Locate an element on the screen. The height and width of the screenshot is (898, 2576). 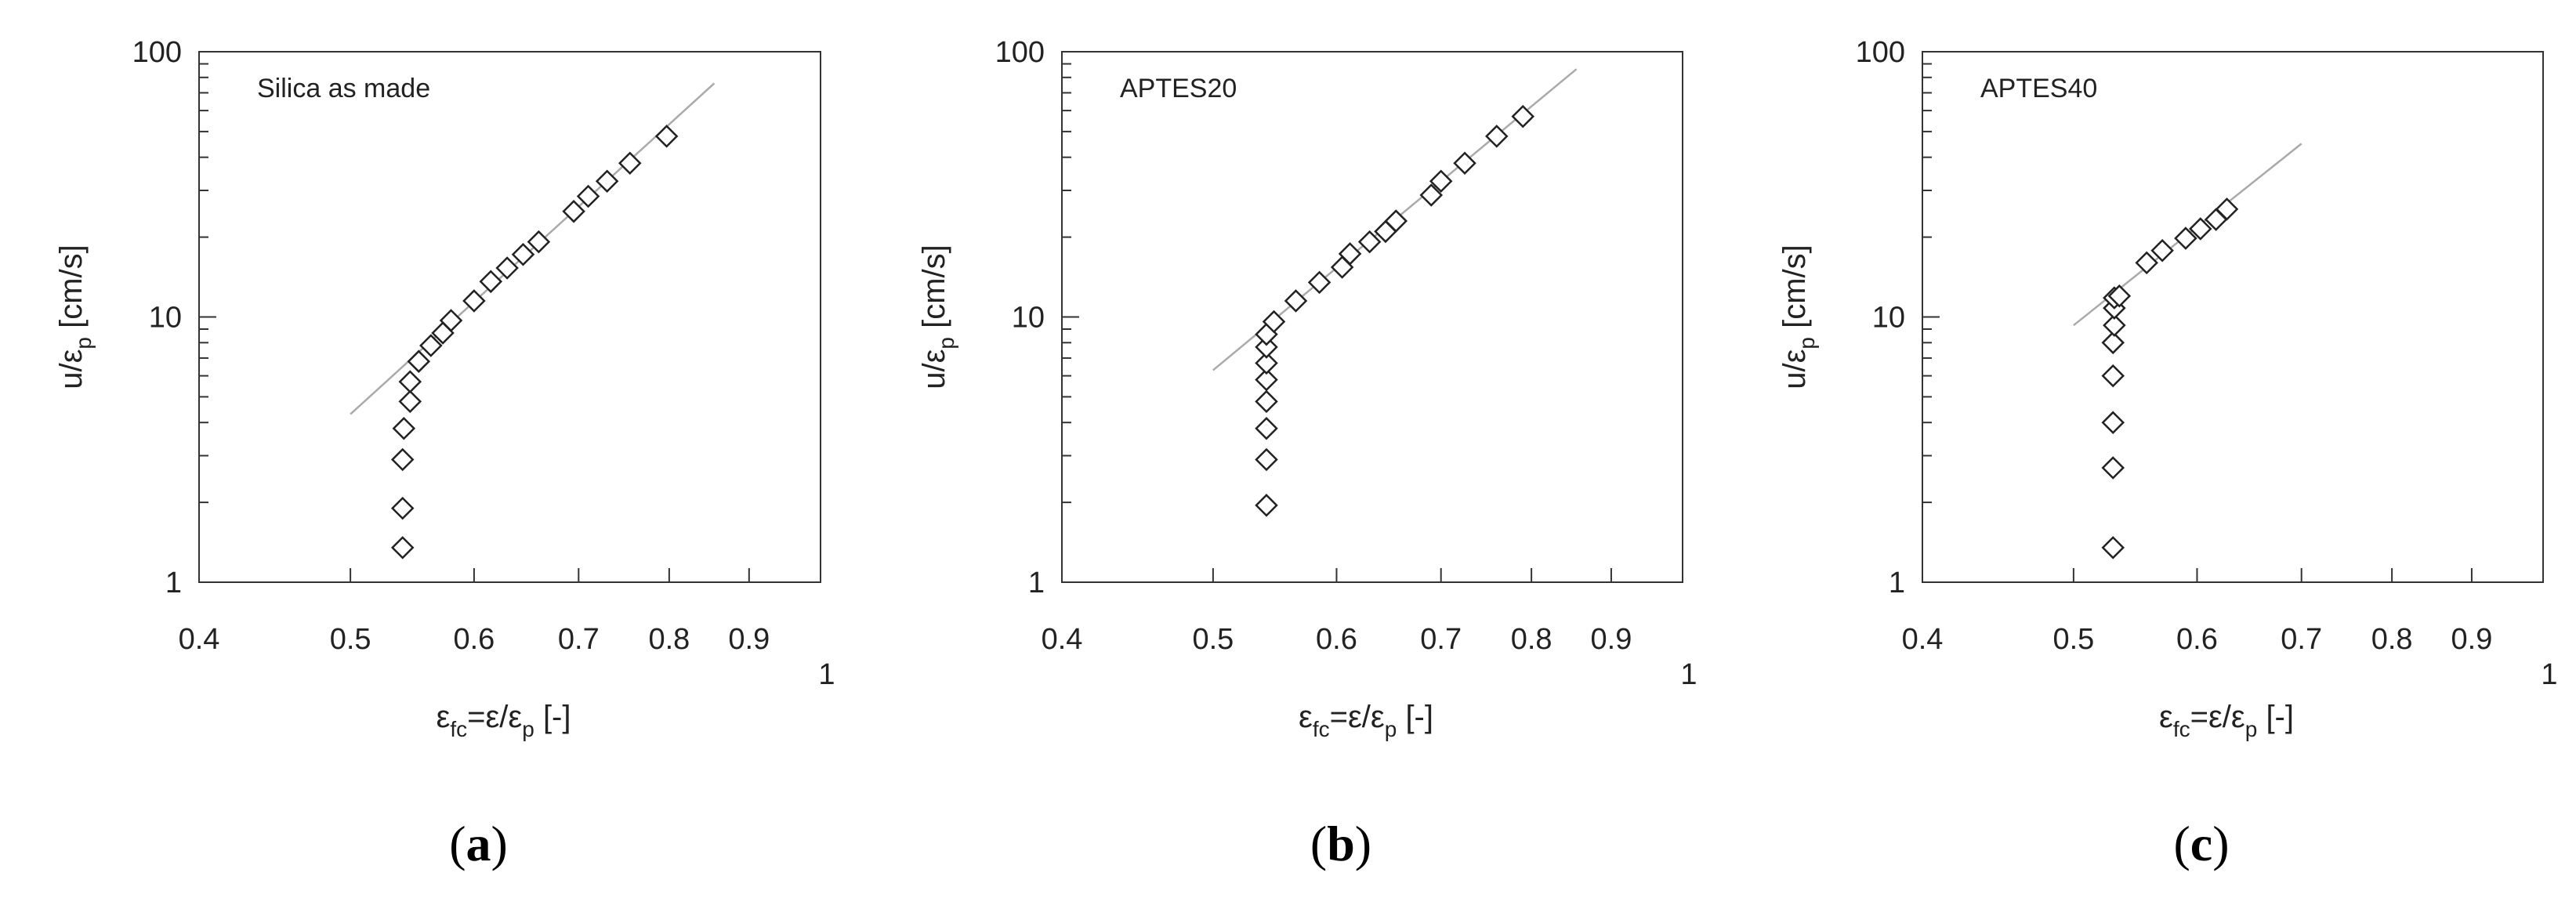
panel-label: (c) is located at coordinates (2201, 843).